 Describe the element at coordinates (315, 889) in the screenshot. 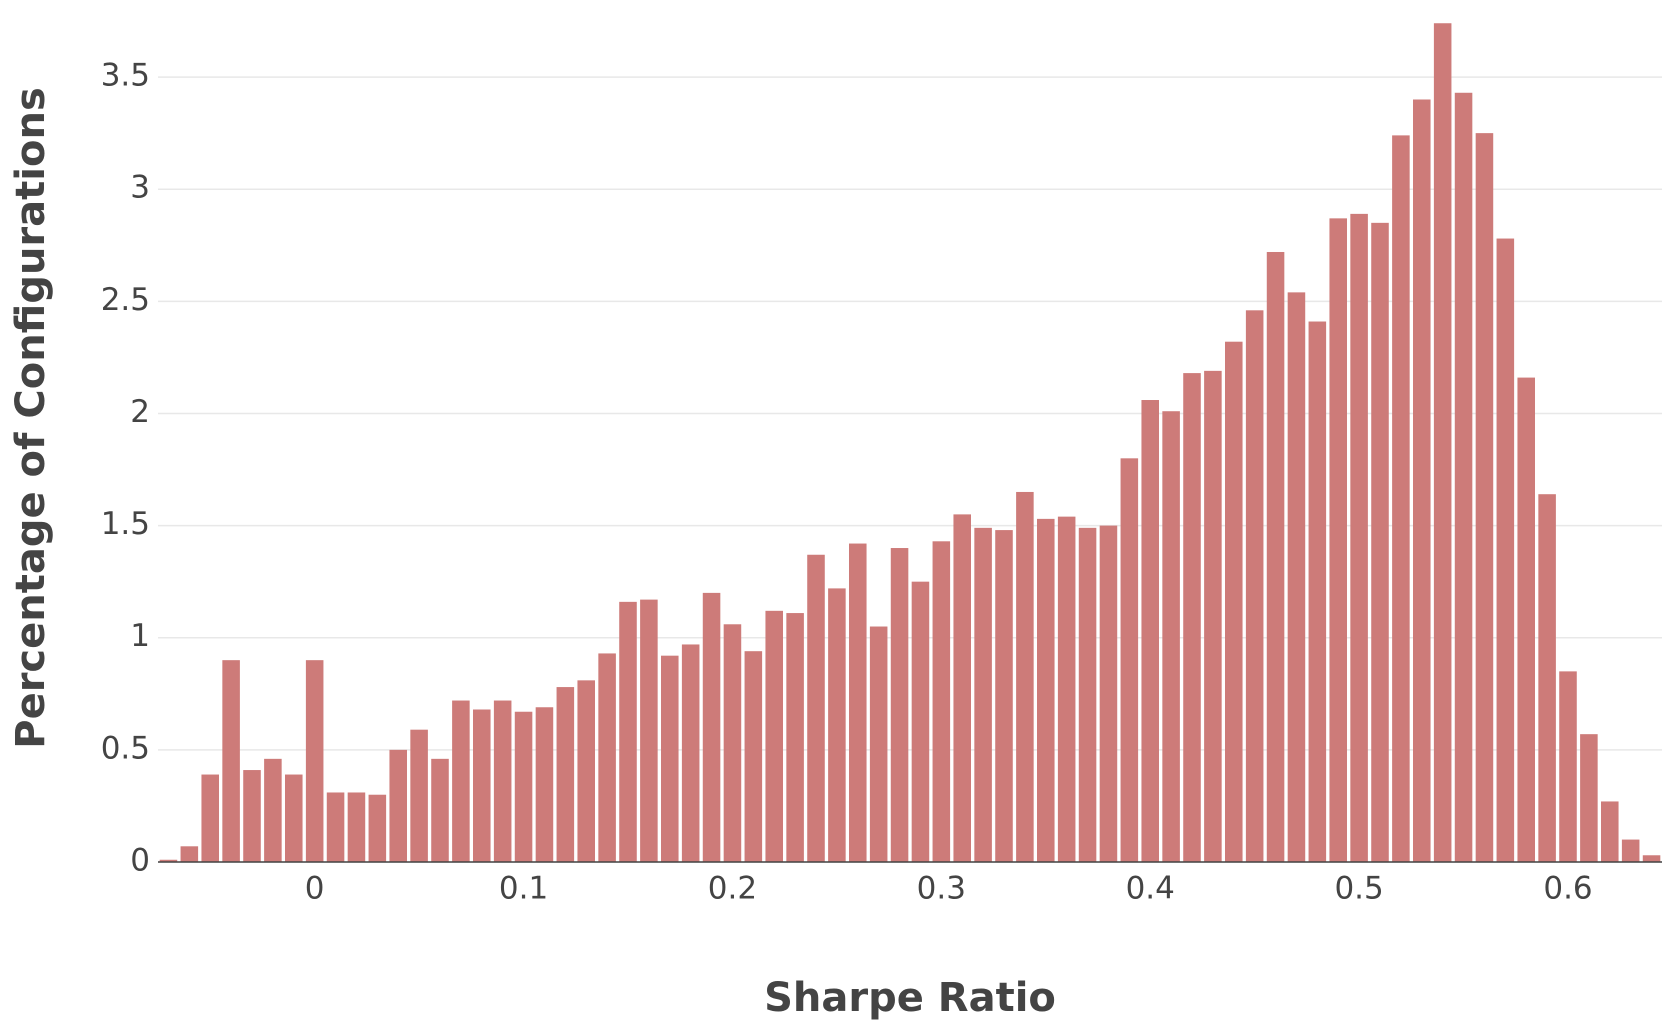

I see `x-tick-label: 0` at that location.